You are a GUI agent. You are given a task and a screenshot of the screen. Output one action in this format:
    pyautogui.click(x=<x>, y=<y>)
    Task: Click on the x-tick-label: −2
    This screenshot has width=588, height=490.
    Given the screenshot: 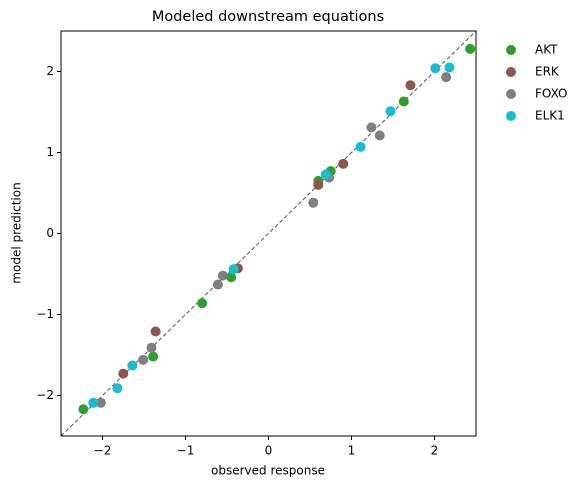 What is the action you would take?
    pyautogui.click(x=103, y=451)
    